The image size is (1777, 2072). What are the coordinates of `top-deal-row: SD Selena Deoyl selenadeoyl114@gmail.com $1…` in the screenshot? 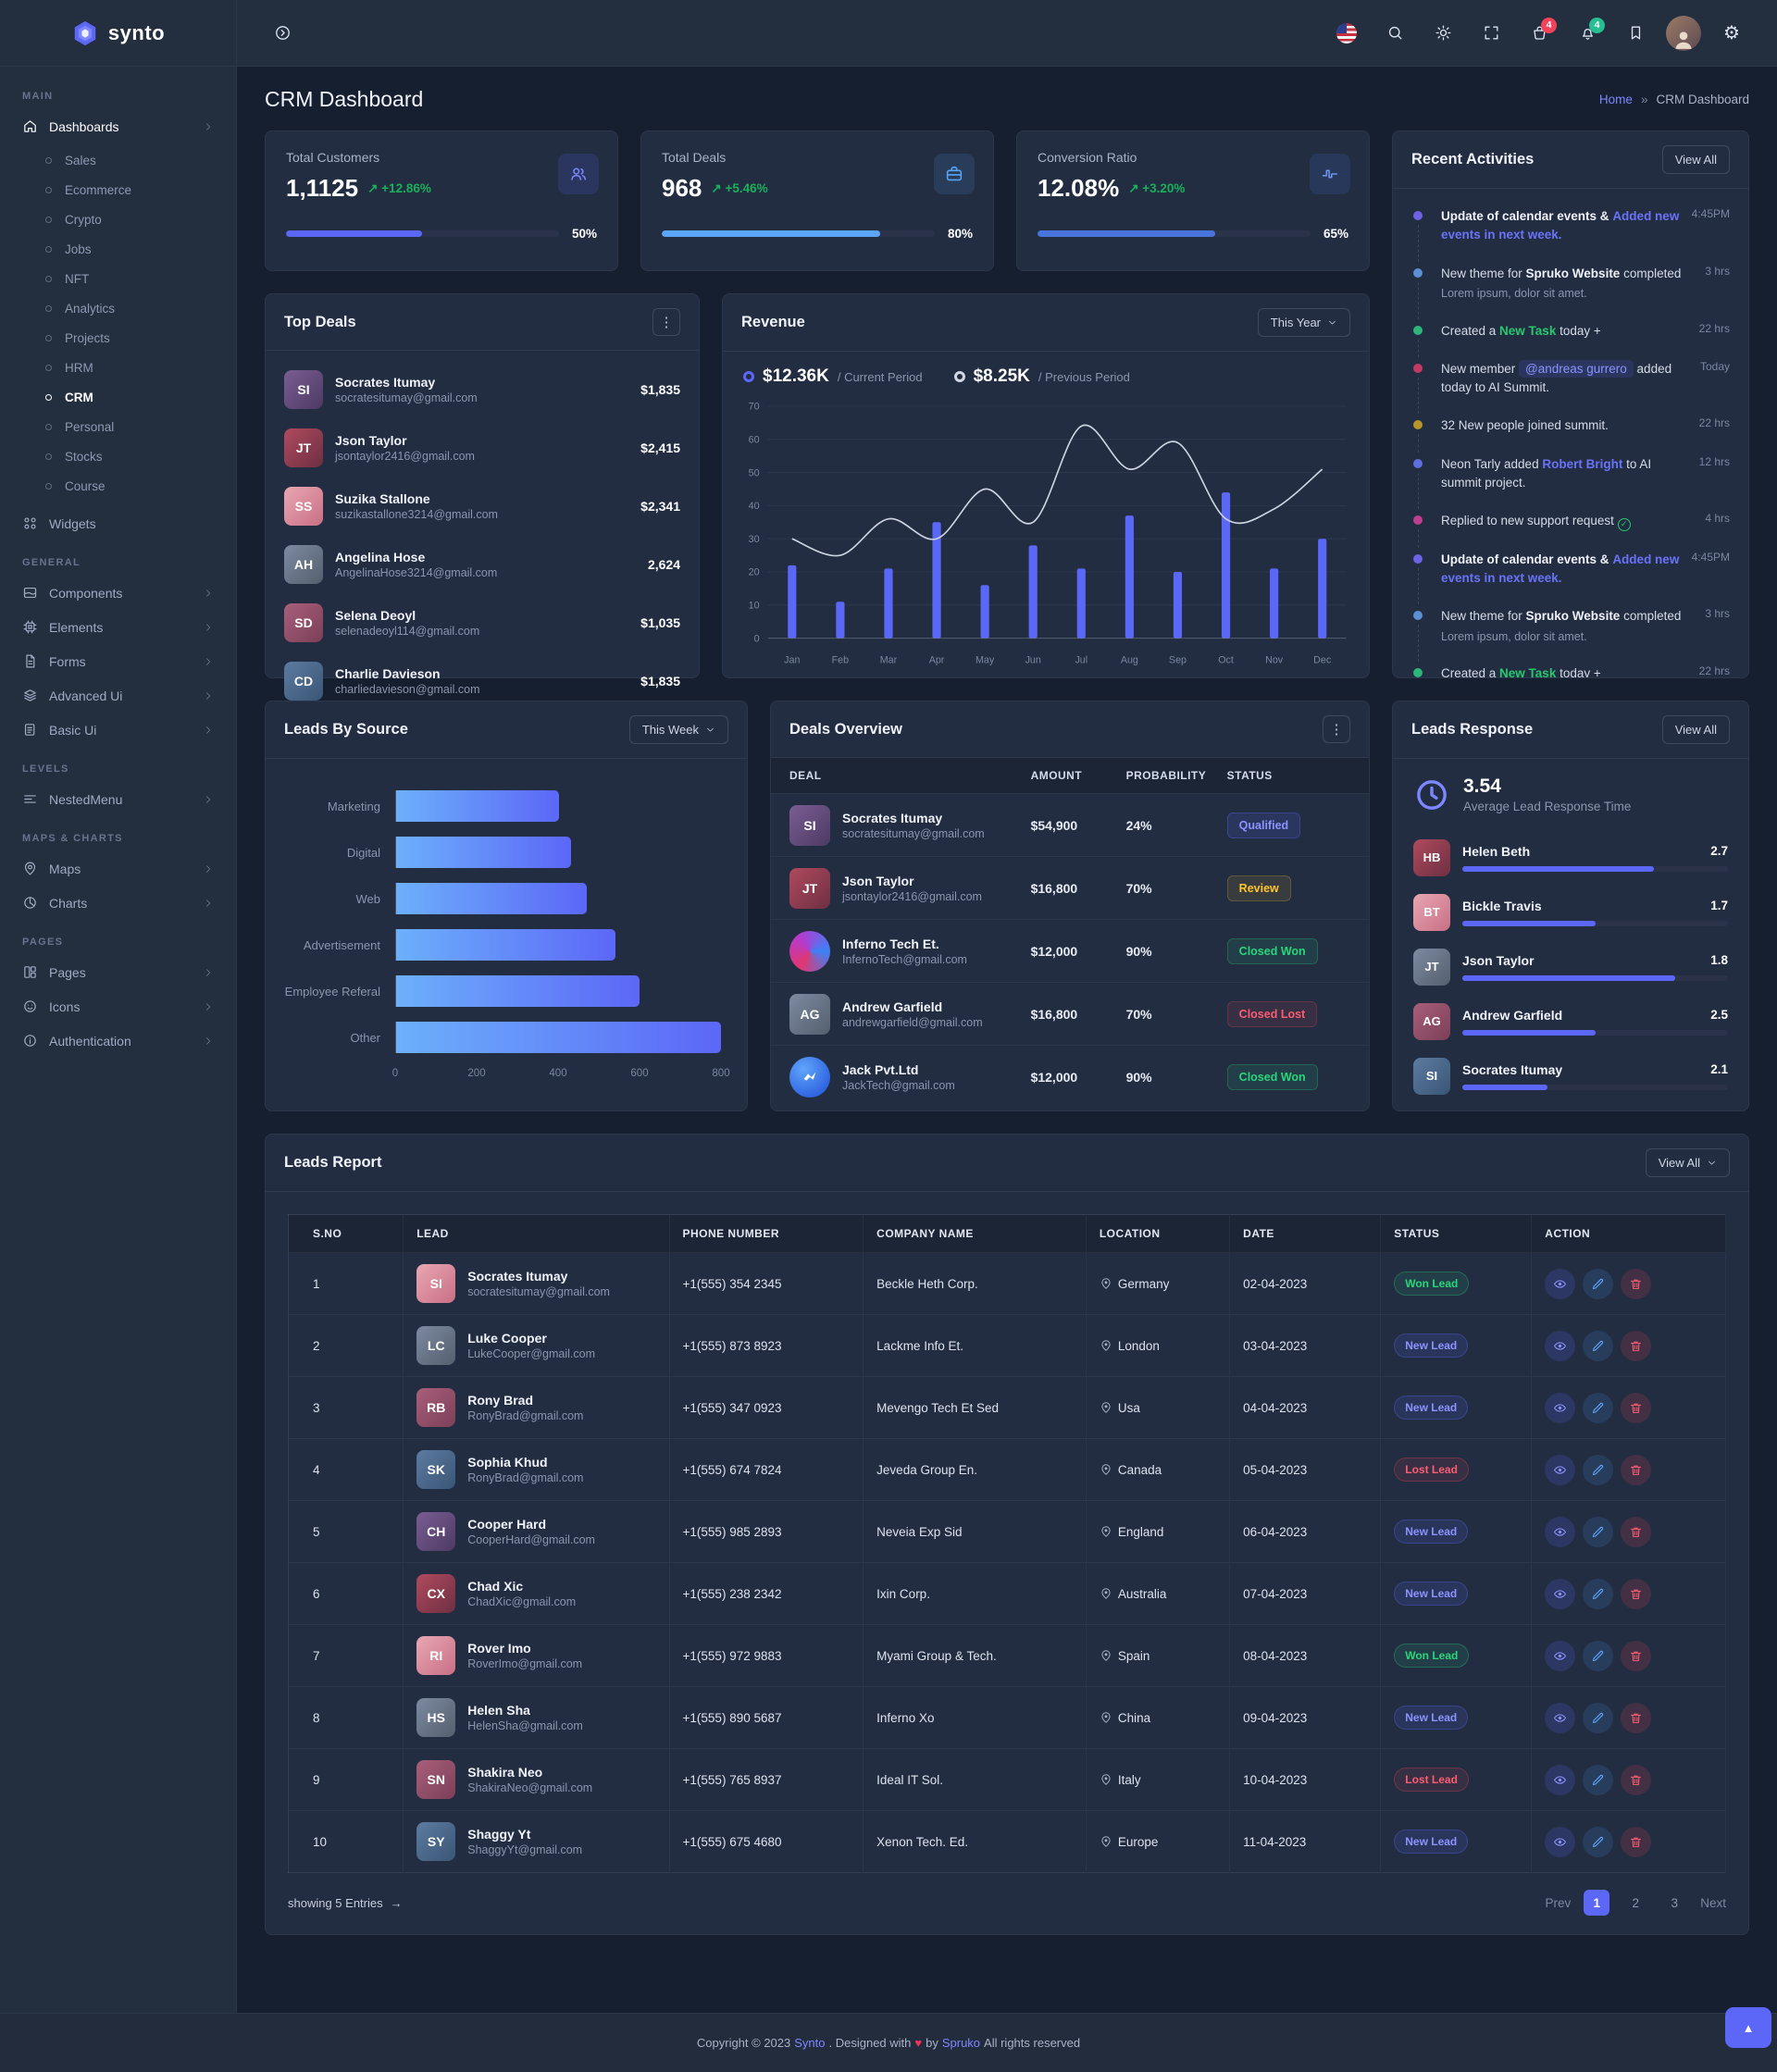 It's located at (482, 622).